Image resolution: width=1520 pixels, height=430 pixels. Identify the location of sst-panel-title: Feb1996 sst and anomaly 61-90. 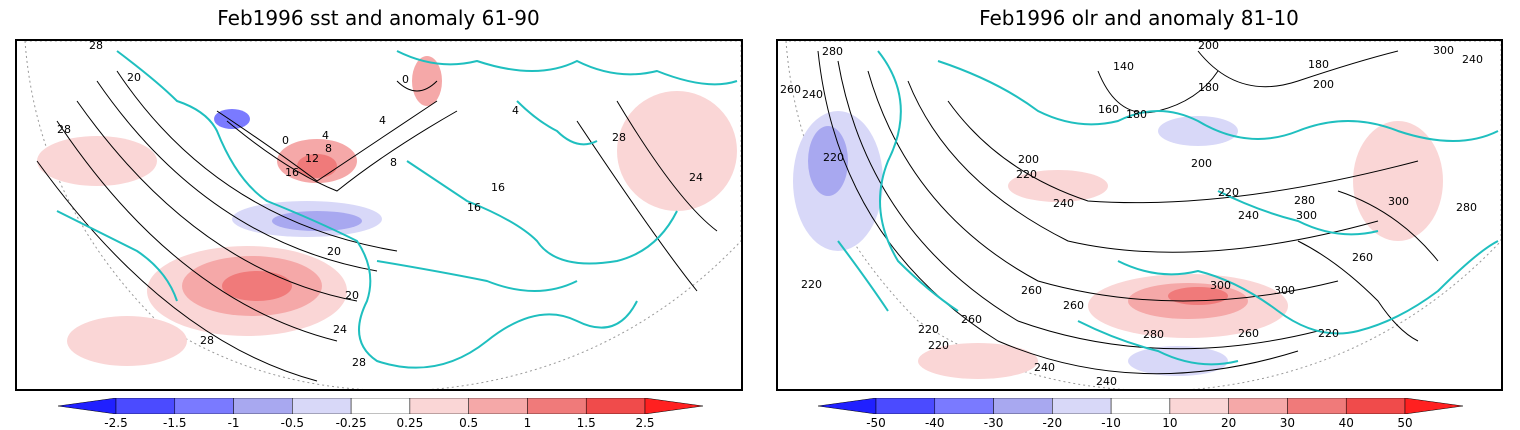
(378, 18).